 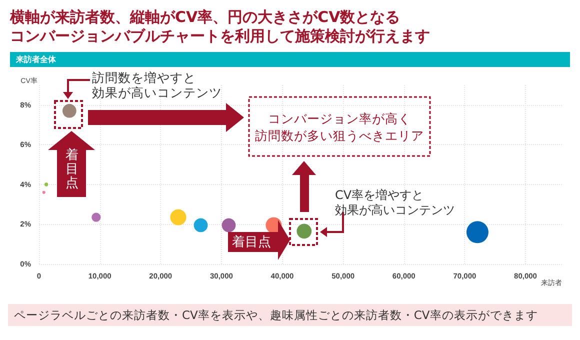 What do you see at coordinates (290, 59) in the screenshot?
I see `chart-subtitle: 来訪者全体` at bounding box center [290, 59].